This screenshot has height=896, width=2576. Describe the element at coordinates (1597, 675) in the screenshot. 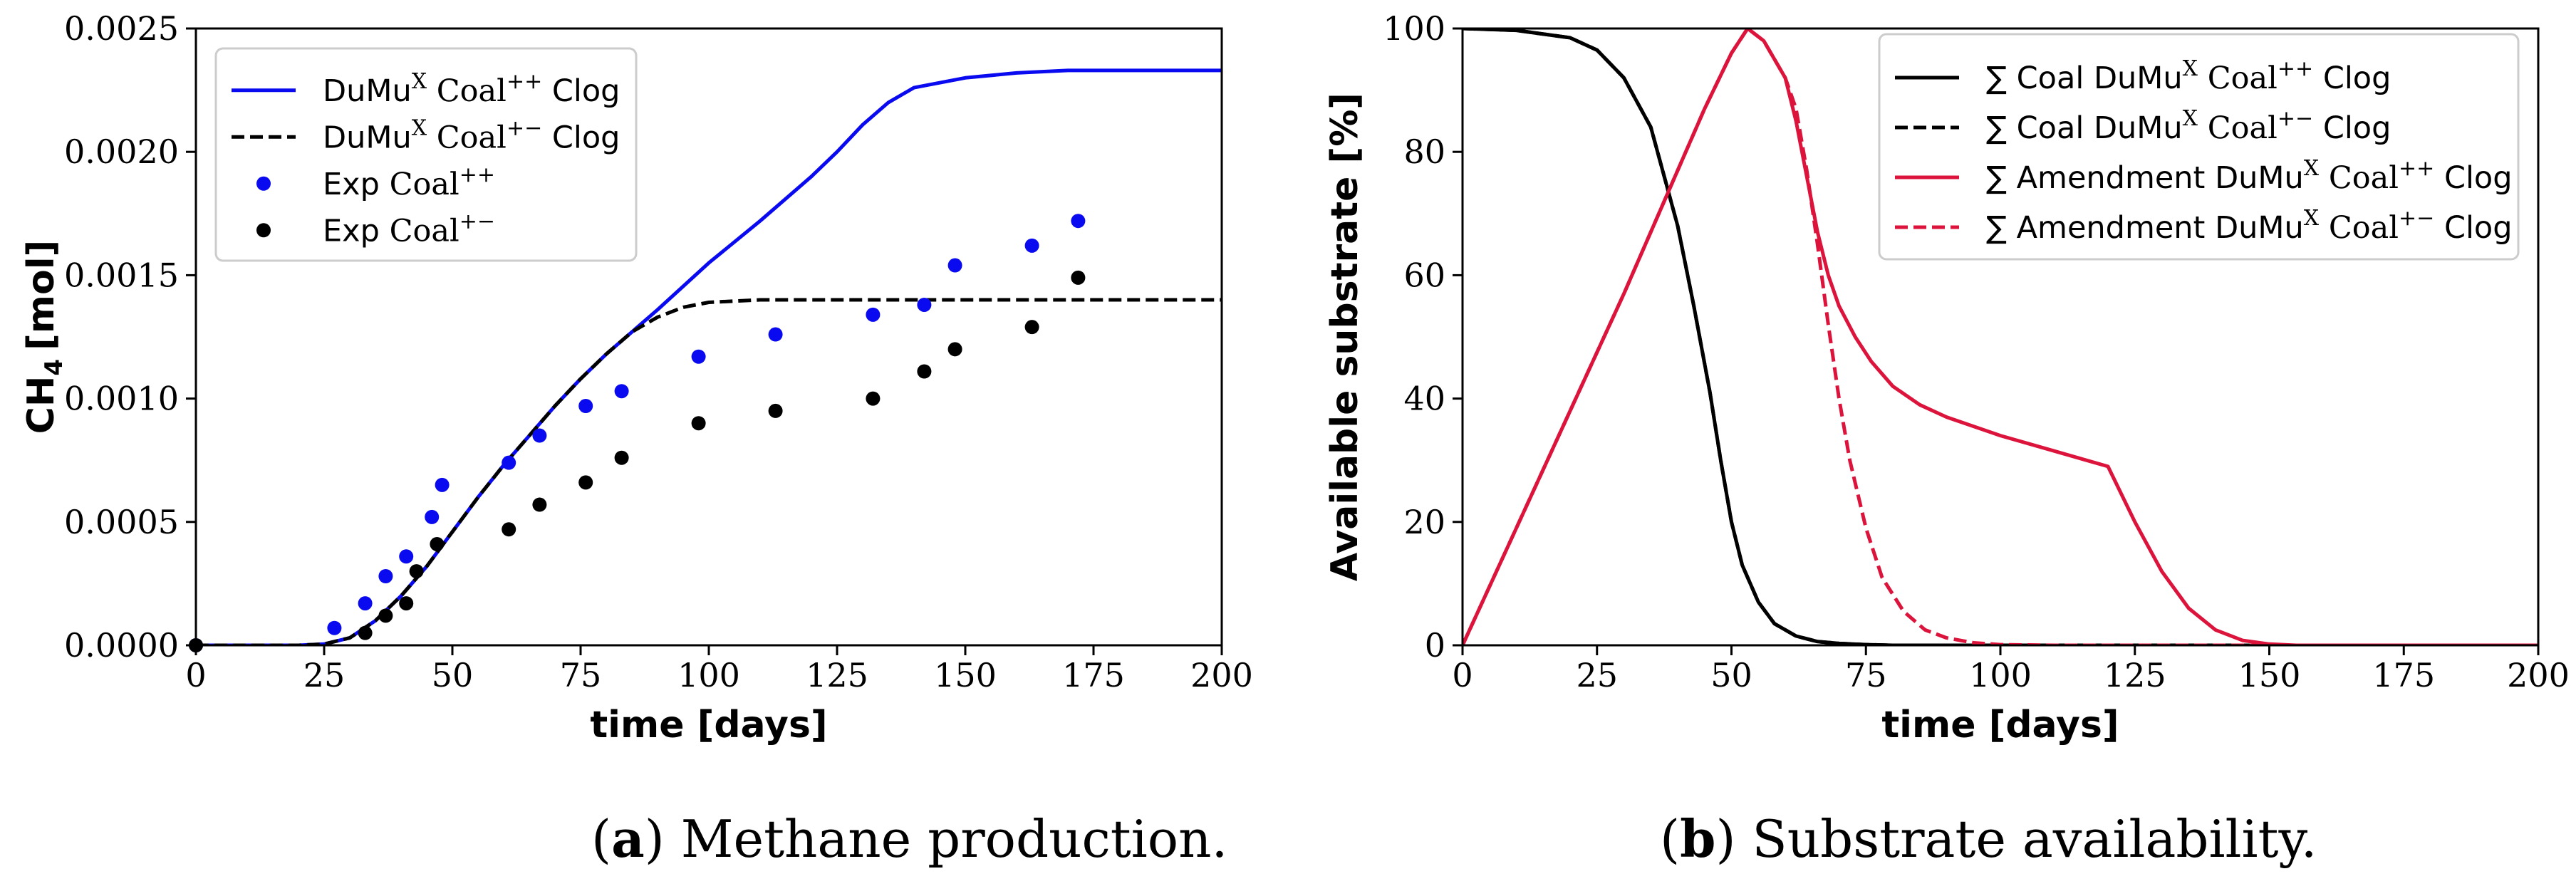

I see `panel-b-x-tick-label: 25` at that location.